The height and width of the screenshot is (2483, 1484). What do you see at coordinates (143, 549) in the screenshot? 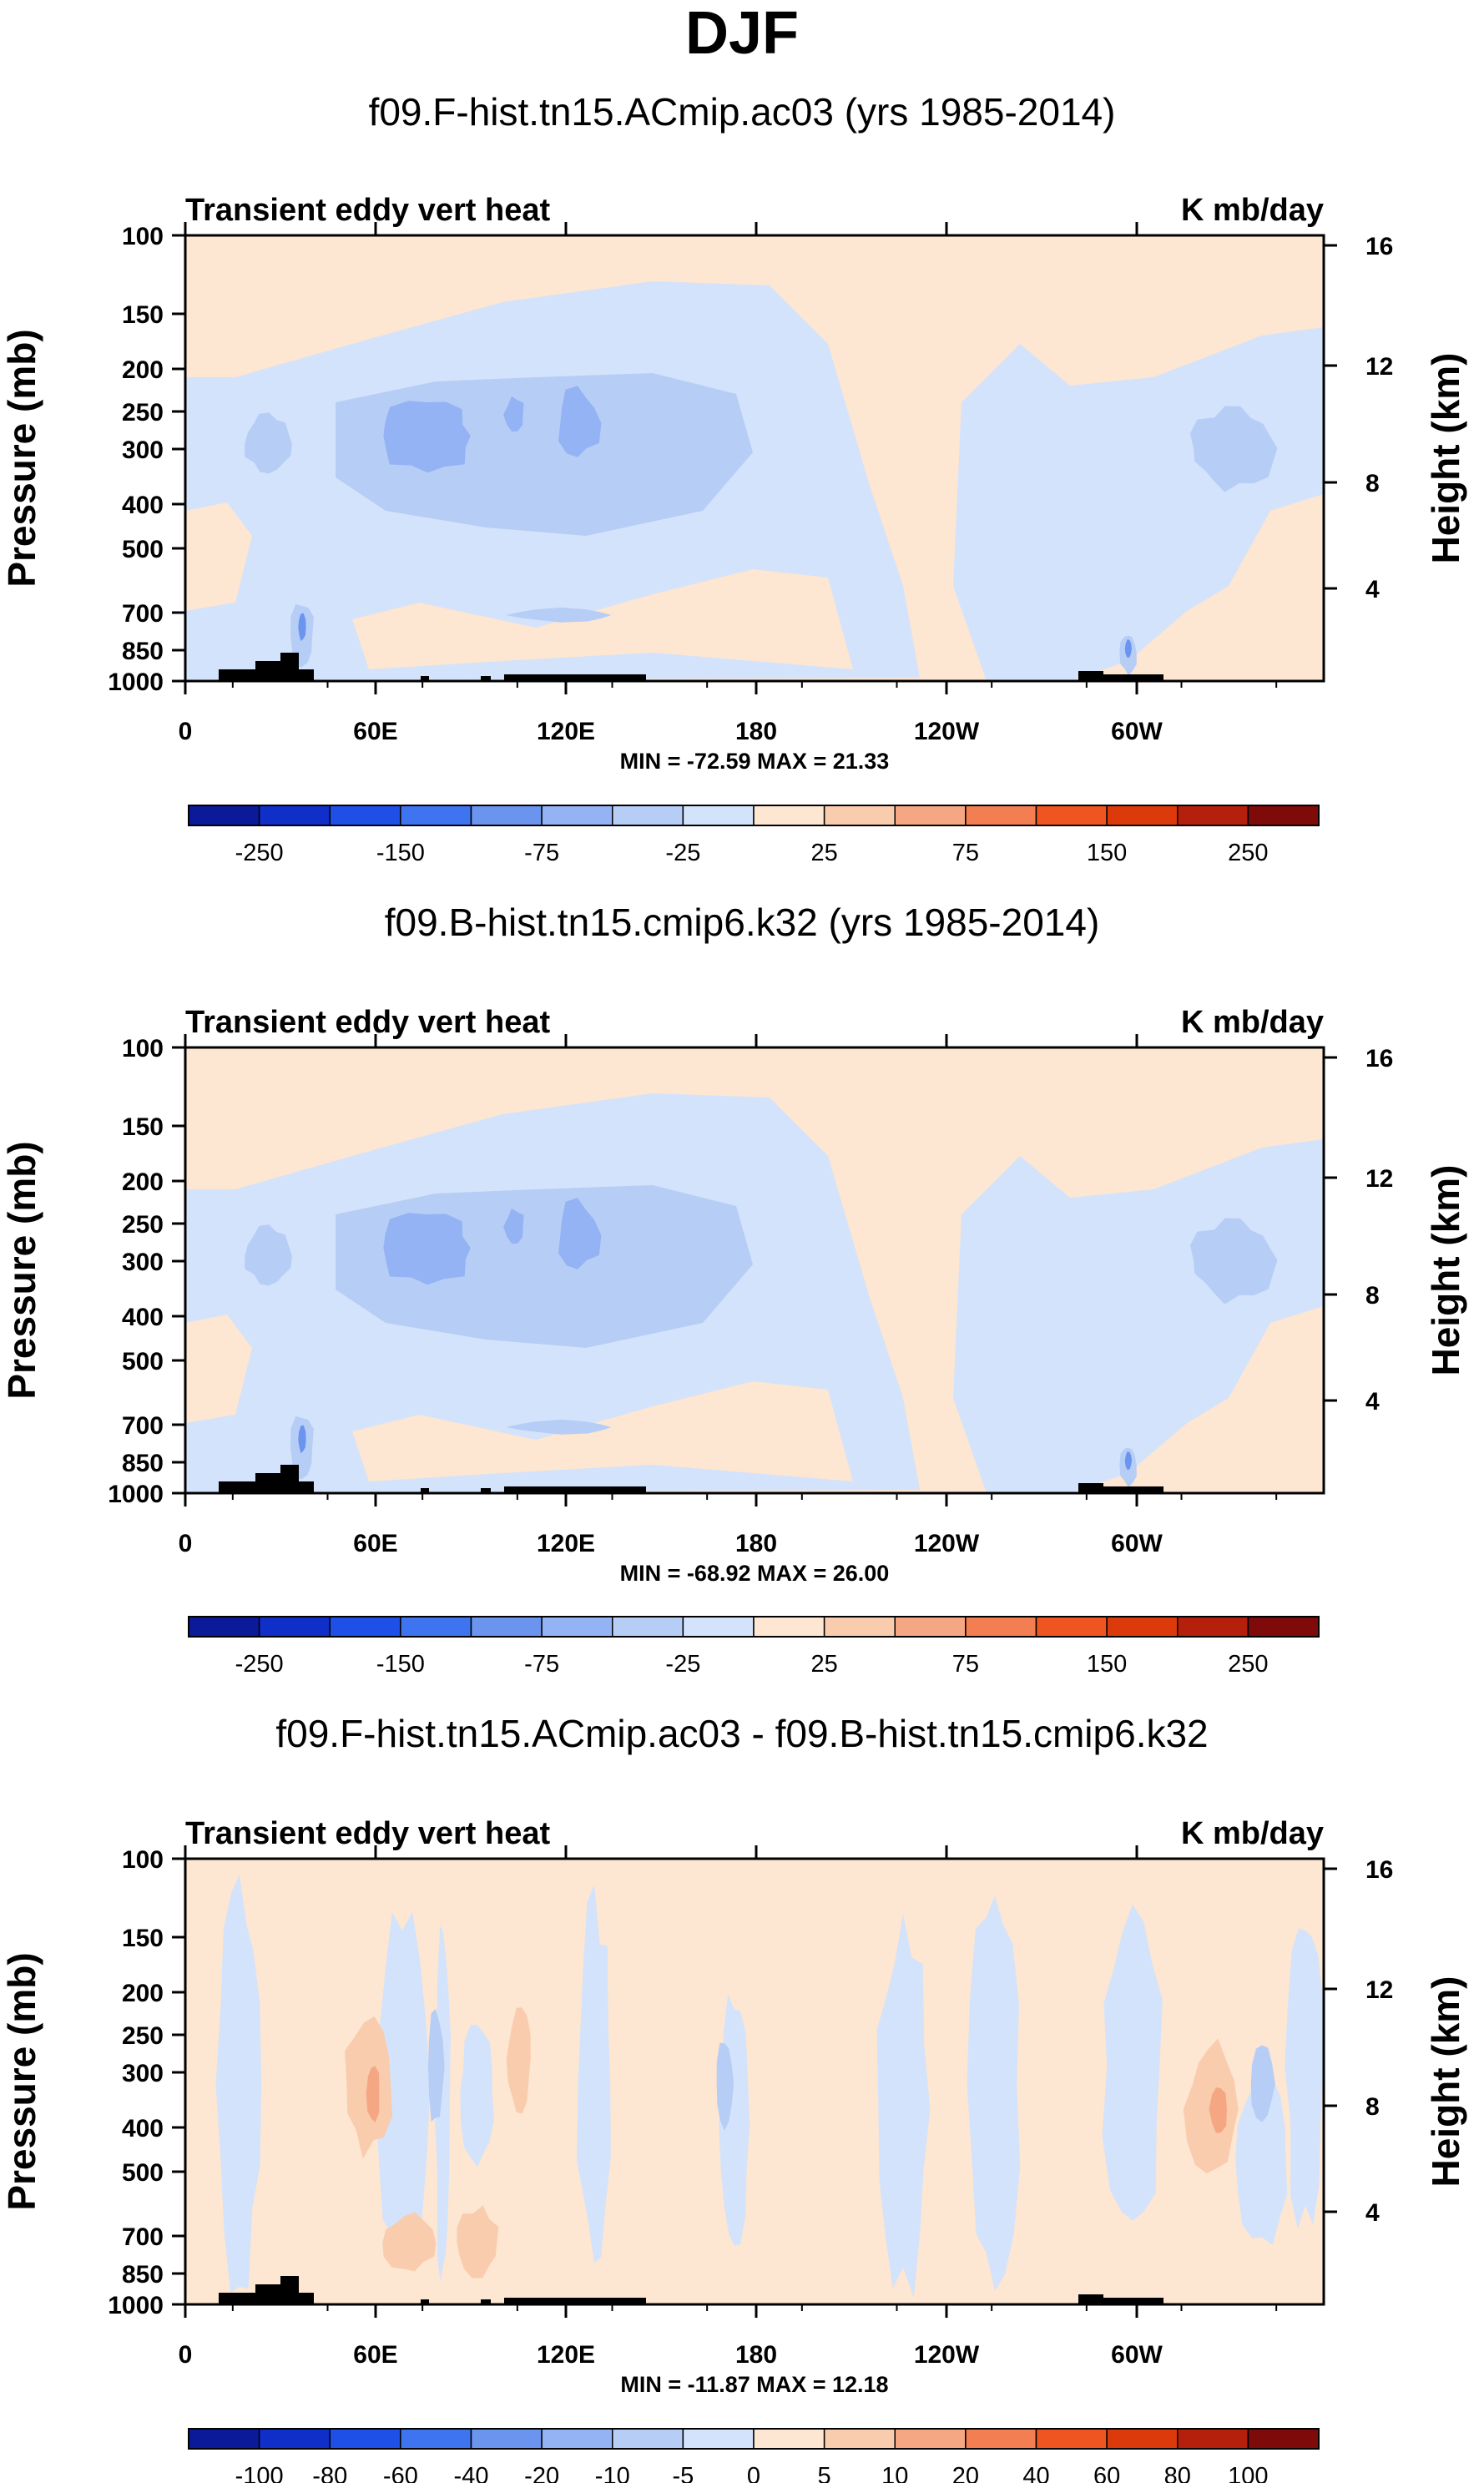
I see `y-tick-label: 500` at bounding box center [143, 549].